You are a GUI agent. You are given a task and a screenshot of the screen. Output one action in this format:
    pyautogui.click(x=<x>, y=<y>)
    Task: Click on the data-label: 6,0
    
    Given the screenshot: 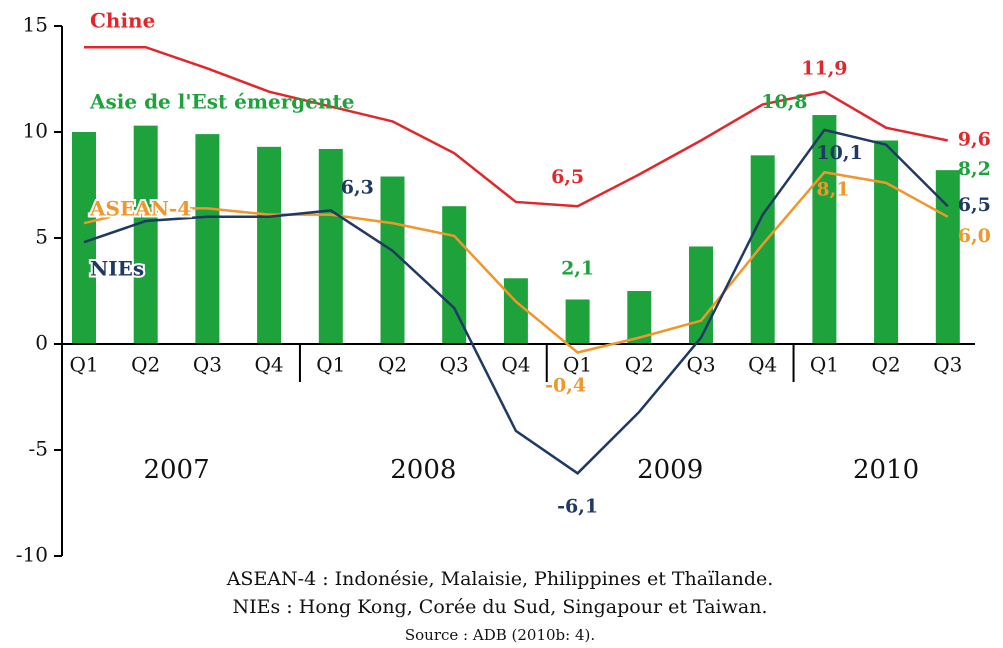 What is the action you would take?
    pyautogui.click(x=974, y=236)
    